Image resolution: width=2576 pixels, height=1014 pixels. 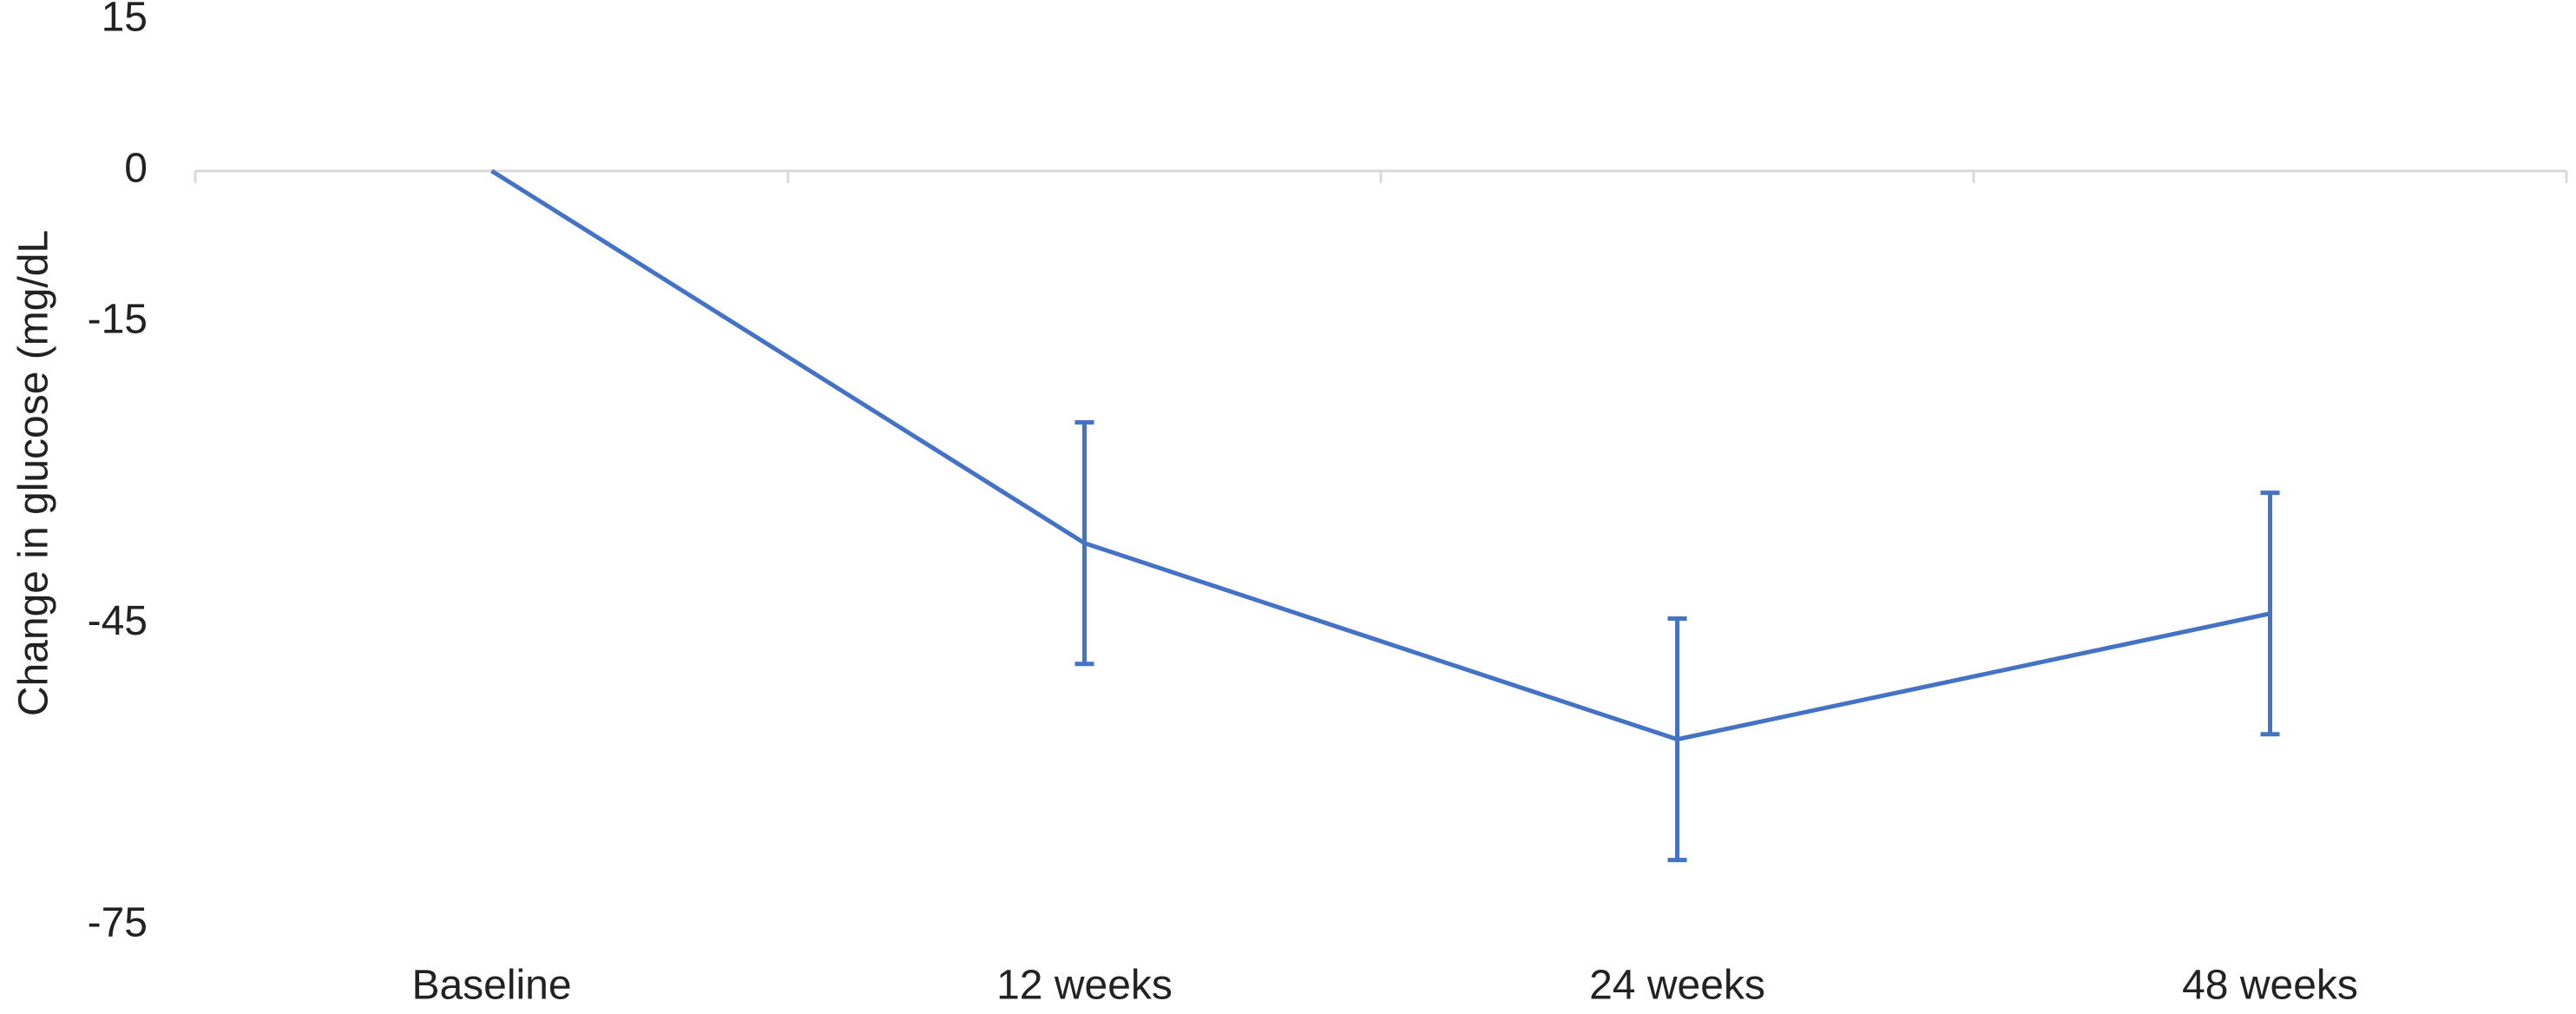 What do you see at coordinates (125, 20) in the screenshot?
I see `y-tick-label: 15` at bounding box center [125, 20].